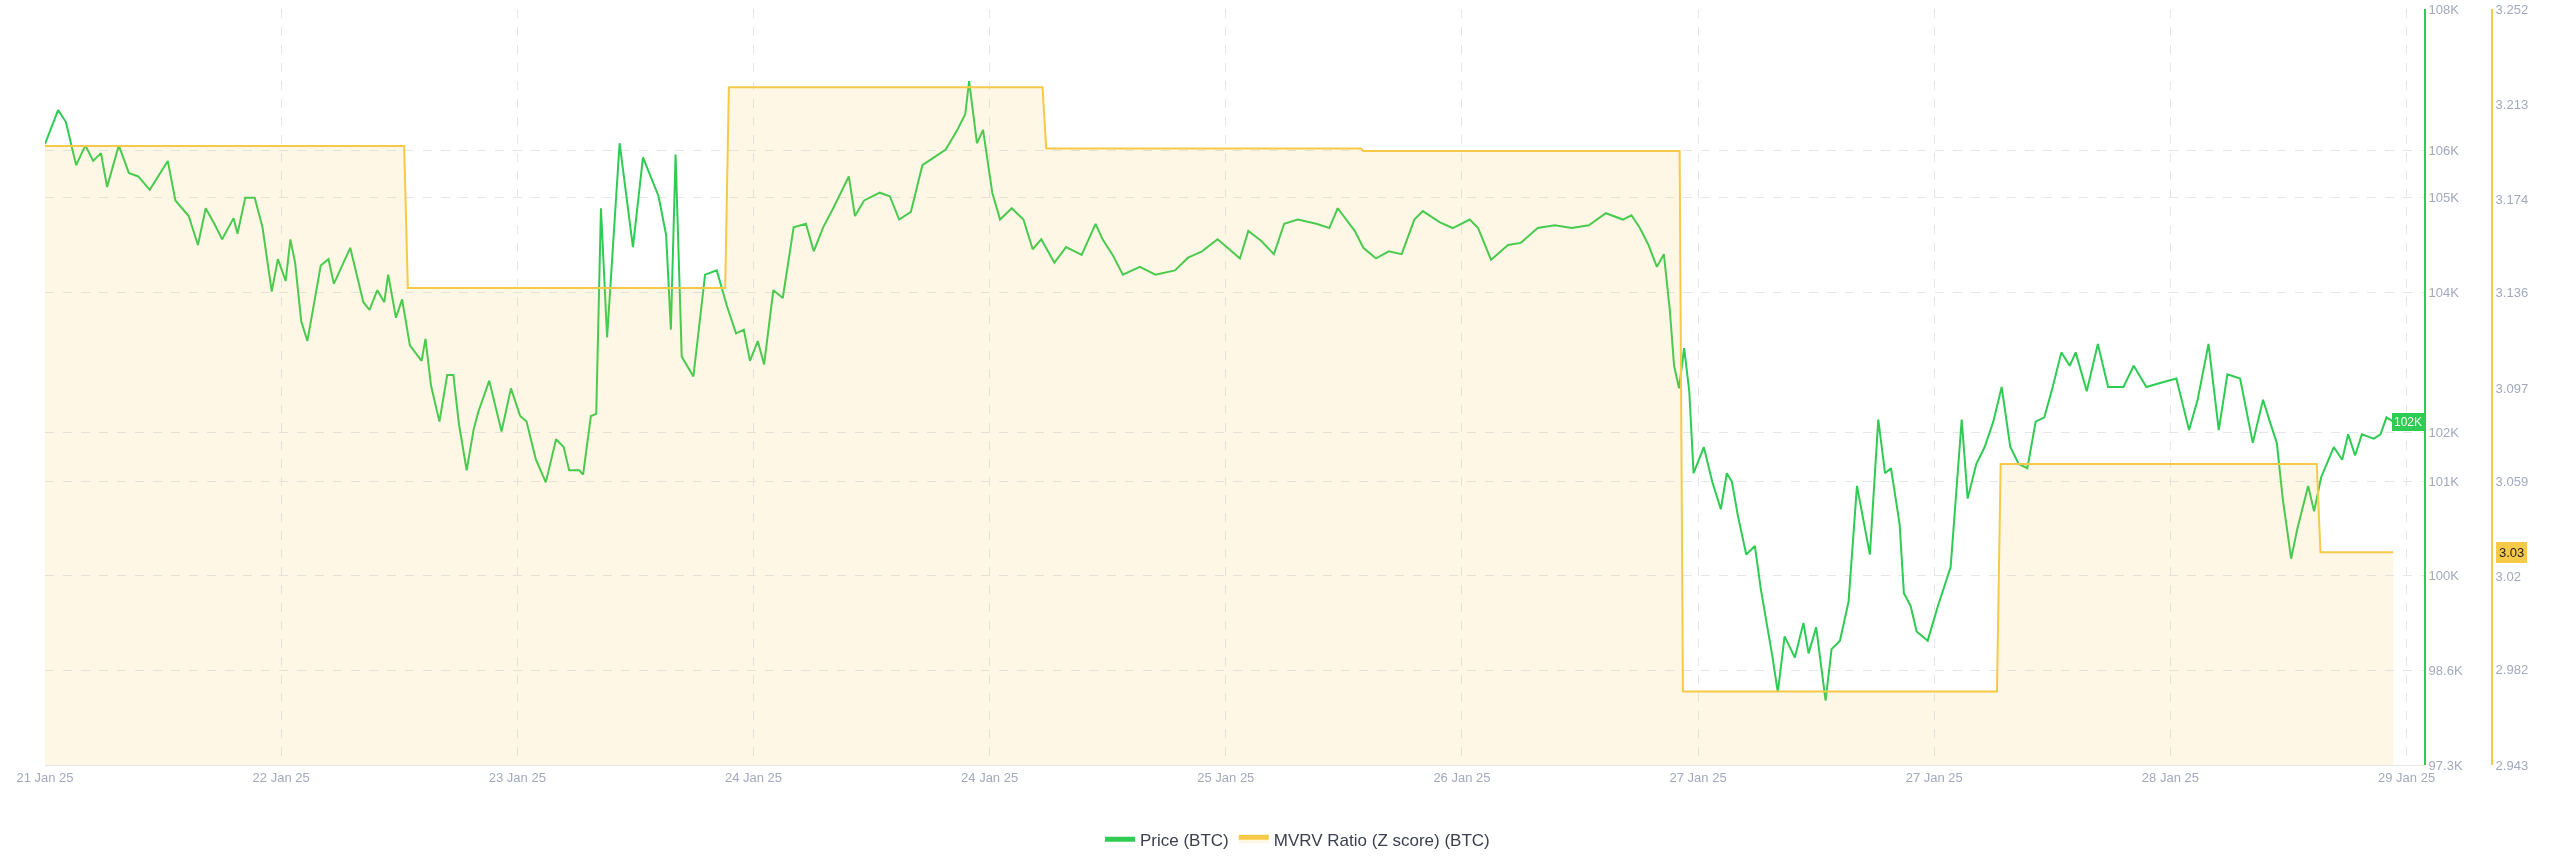  Describe the element at coordinates (2445, 670) in the screenshot. I see `y-tick-label: 98.6K` at that location.